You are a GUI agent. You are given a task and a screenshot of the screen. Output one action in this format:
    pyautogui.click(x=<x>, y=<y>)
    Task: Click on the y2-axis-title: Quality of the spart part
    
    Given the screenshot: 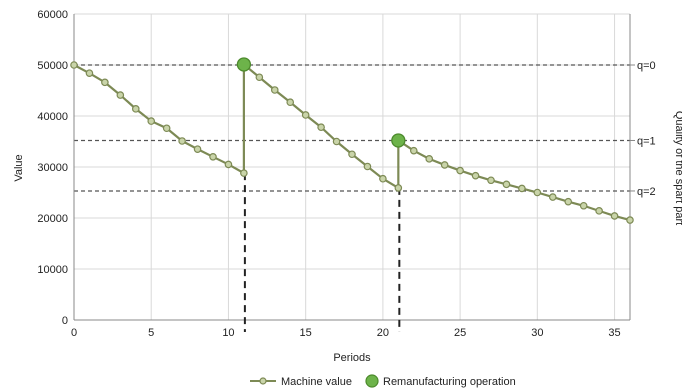 What is the action you would take?
    pyautogui.click(x=677, y=168)
    